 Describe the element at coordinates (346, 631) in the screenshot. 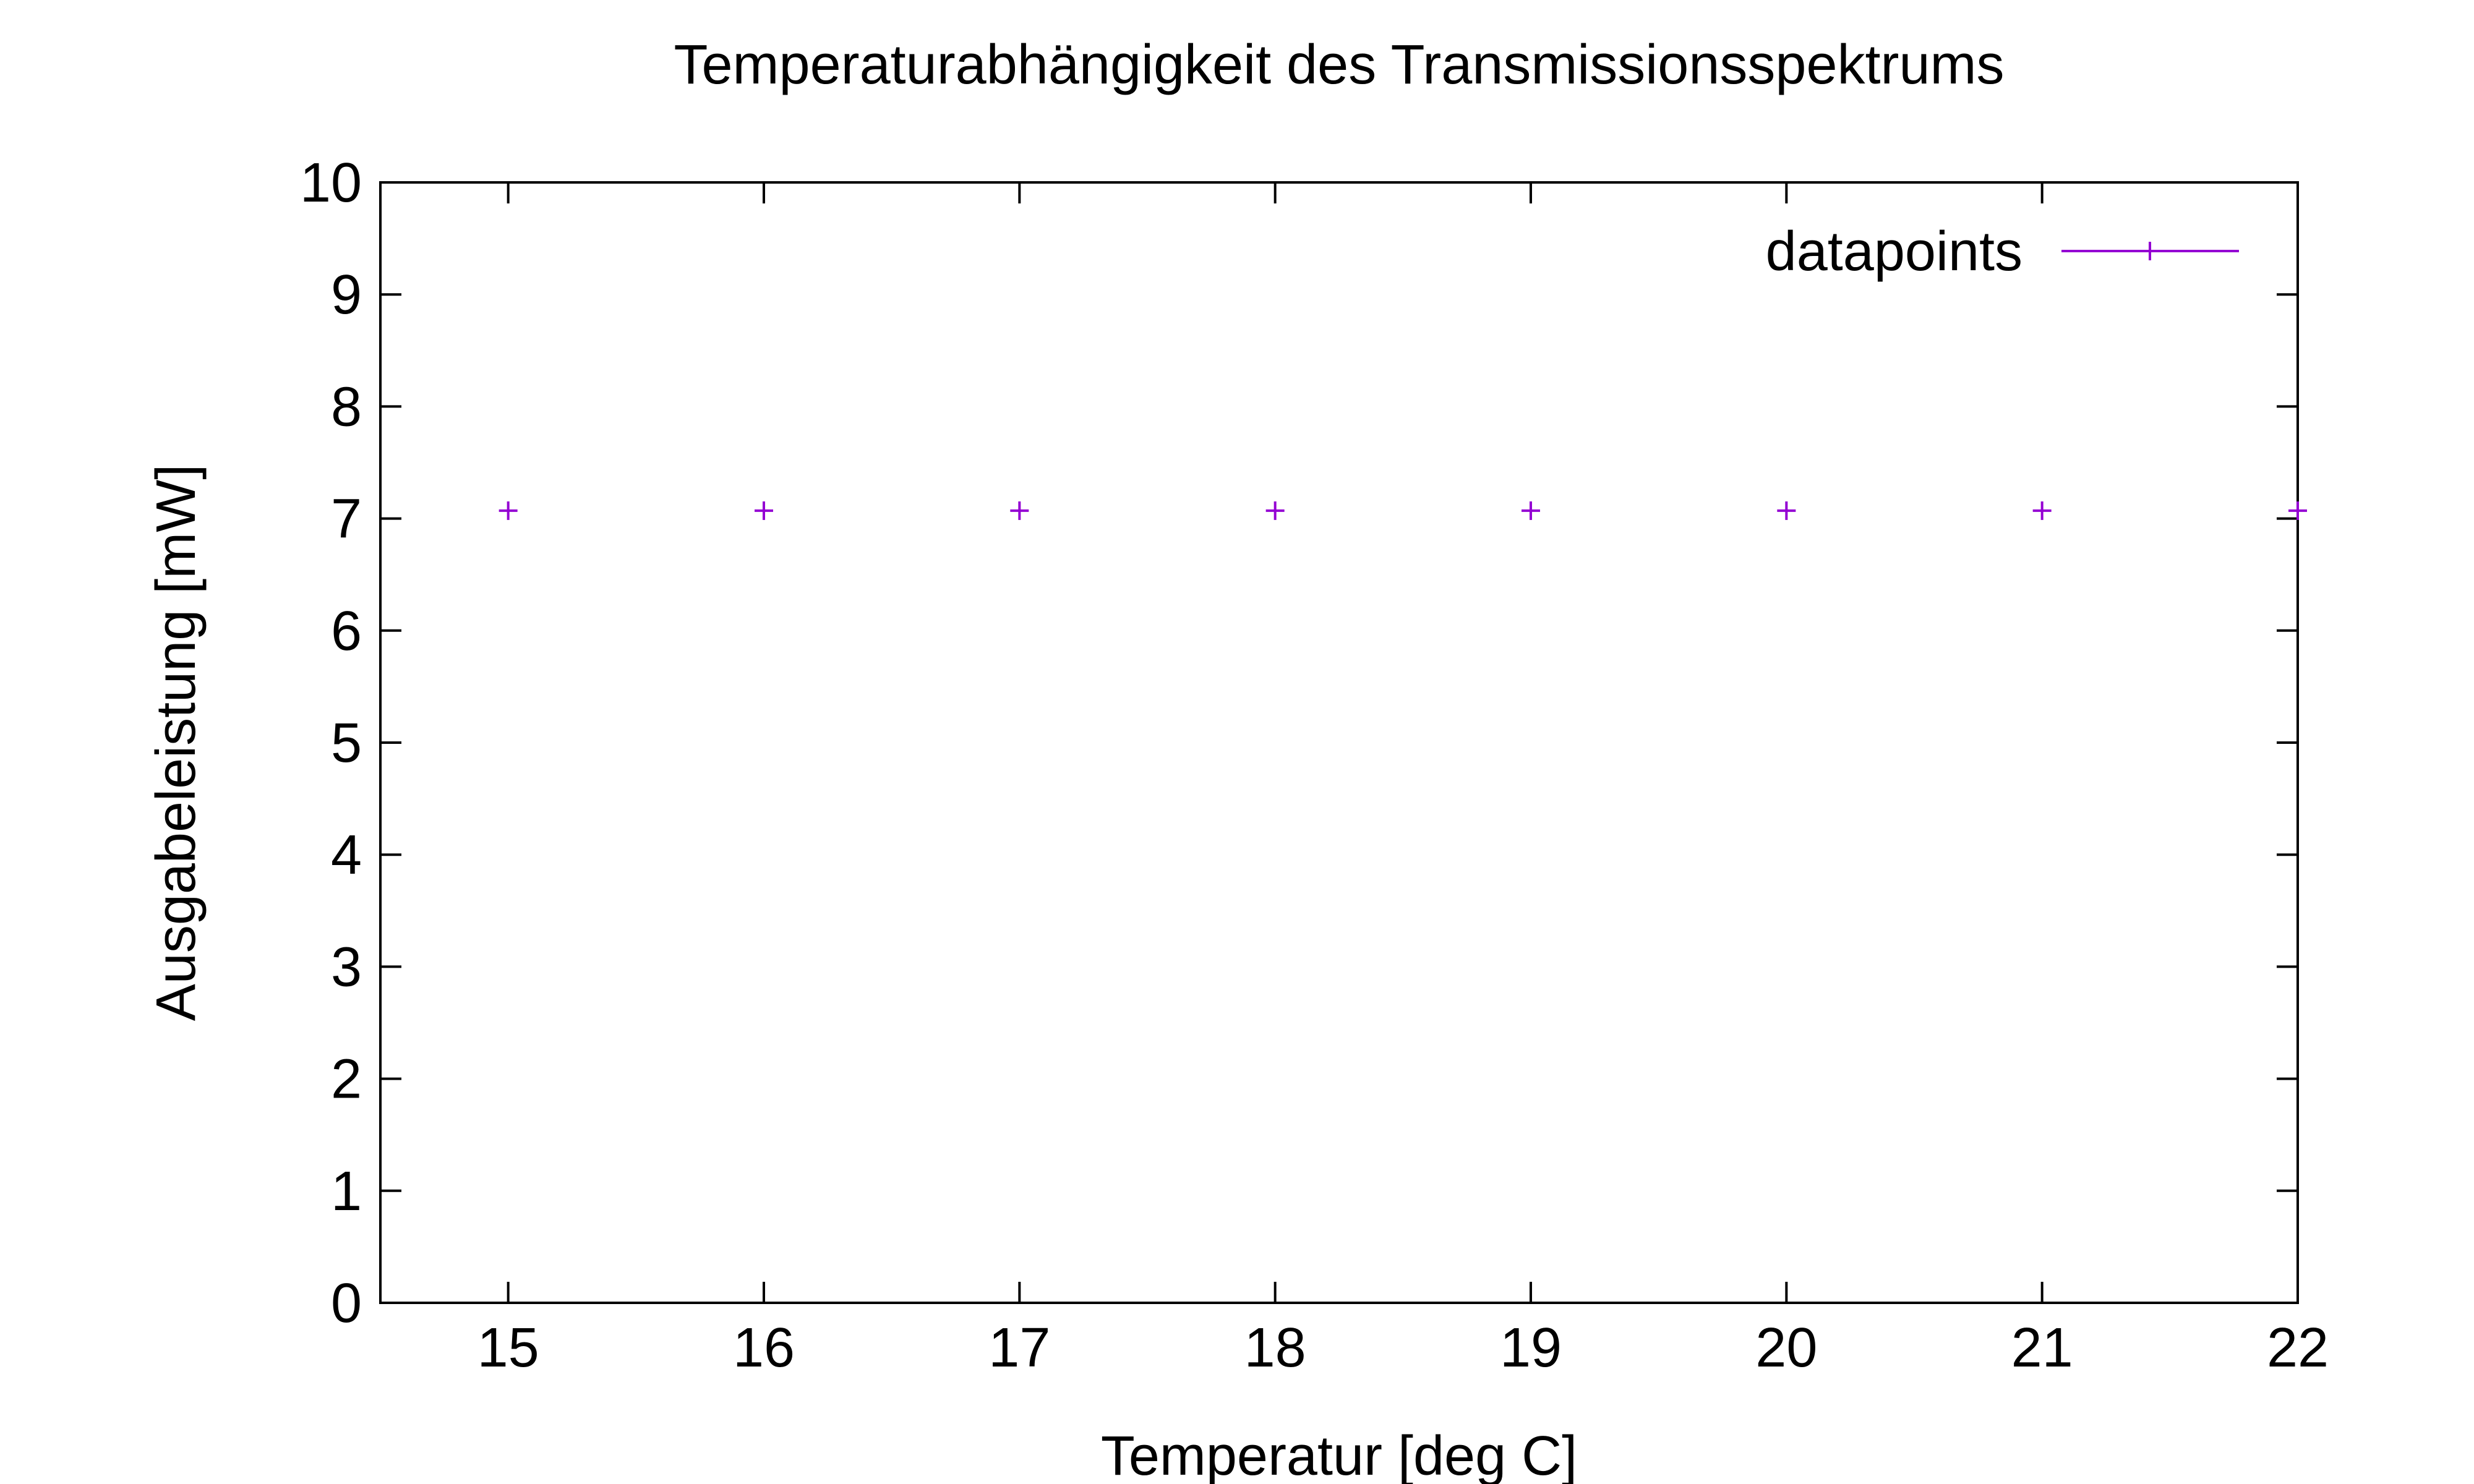

I see `y-tick-label: 6` at that location.